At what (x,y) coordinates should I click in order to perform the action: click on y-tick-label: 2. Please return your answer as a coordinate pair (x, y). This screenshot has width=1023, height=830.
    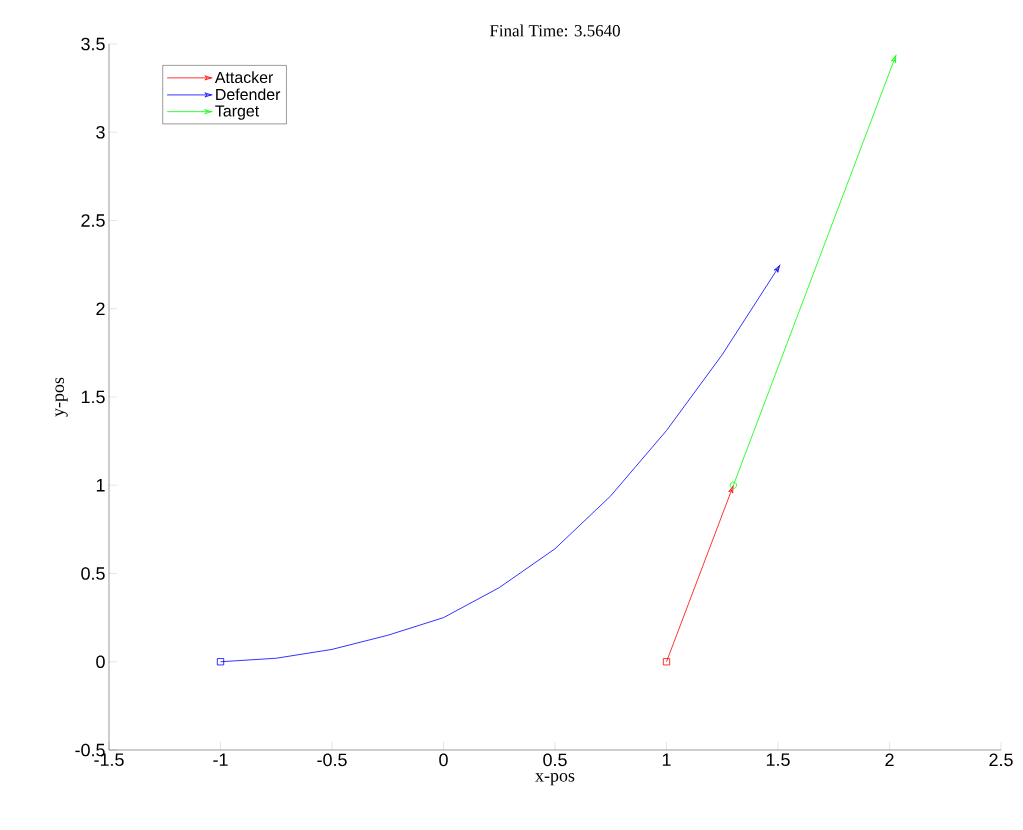
    Looking at the image, I should click on (100, 309).